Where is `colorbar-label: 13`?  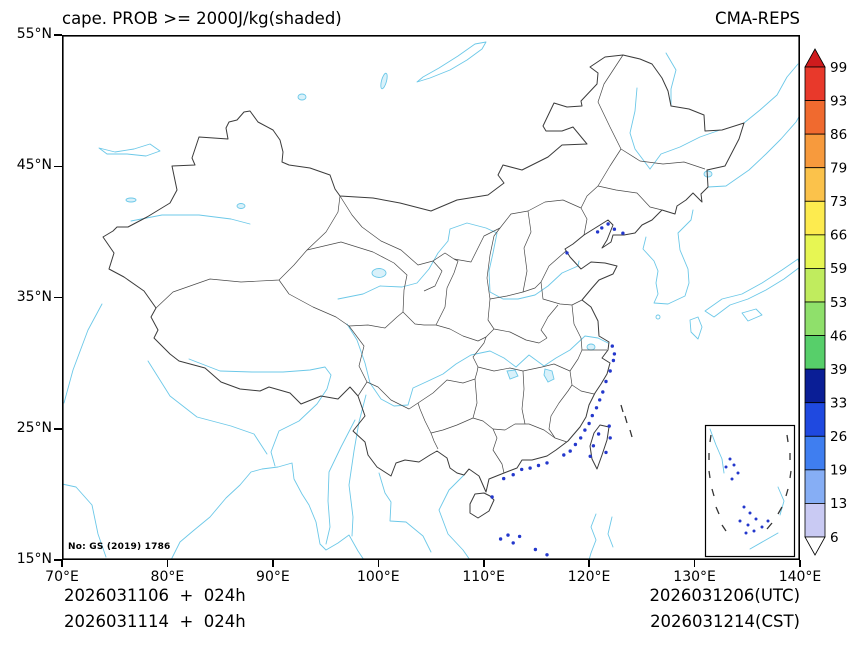 colorbar-label: 13 is located at coordinates (838, 504).